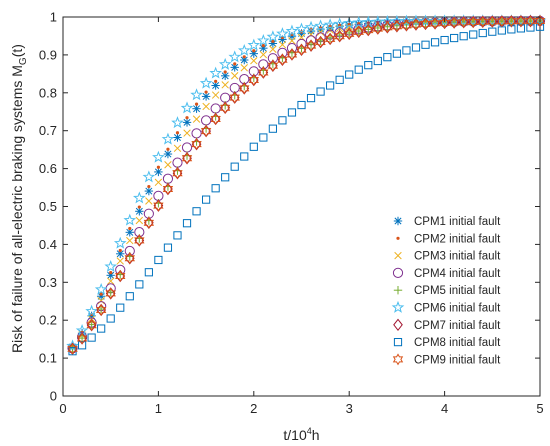  I want to click on y-tick-label: 1, so click(53, 17).